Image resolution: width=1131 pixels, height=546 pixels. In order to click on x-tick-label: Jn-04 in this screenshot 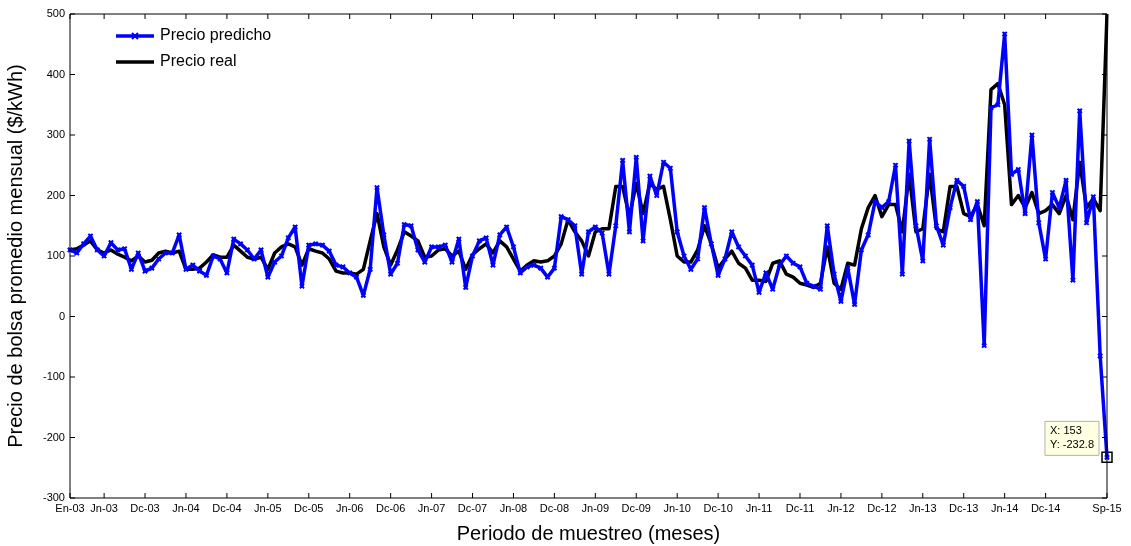, I will do `click(186, 507)`.